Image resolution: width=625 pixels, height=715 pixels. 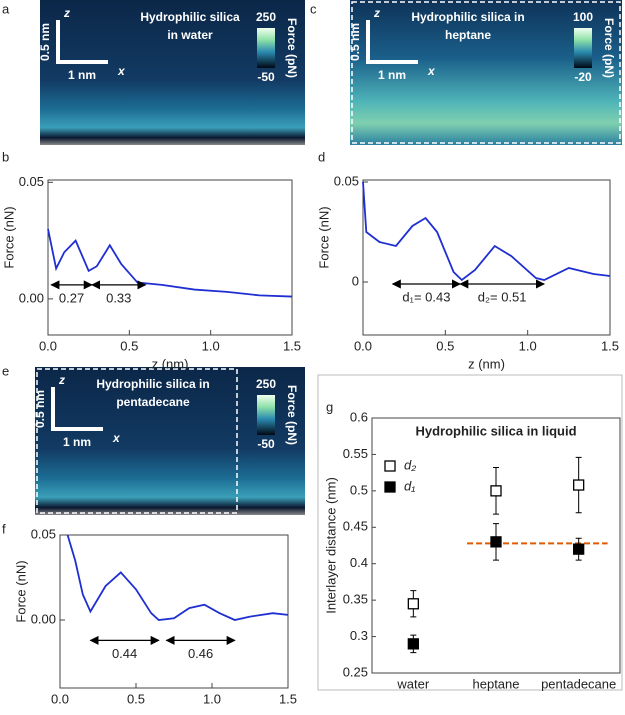 What do you see at coordinates (426, 296) in the screenshot?
I see `annotation: d₁= 0.43` at bounding box center [426, 296].